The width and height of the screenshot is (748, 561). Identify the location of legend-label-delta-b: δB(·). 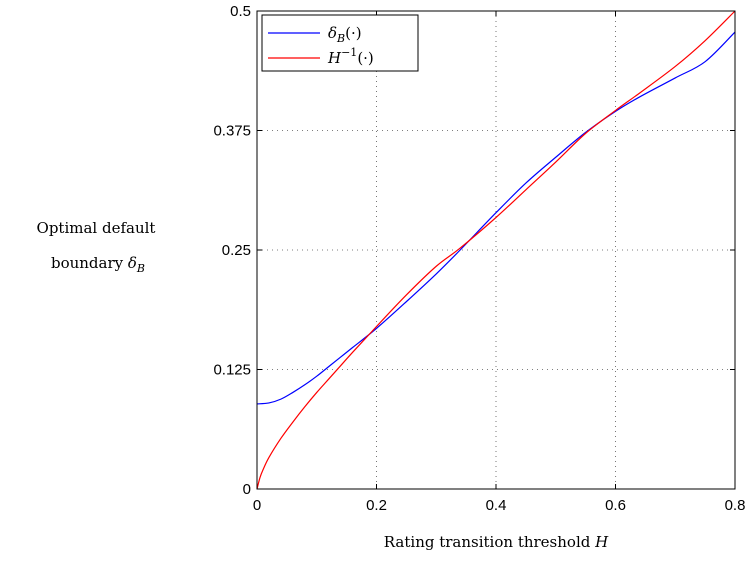
(345, 34).